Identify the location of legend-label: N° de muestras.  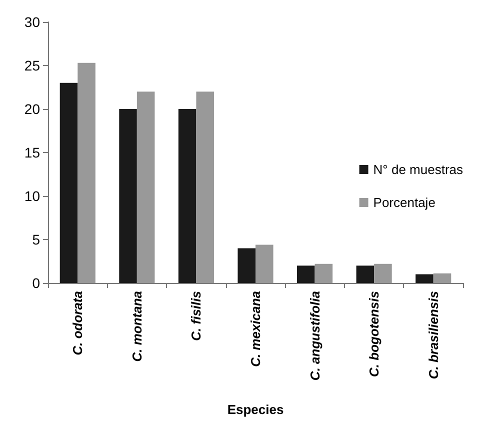
(418, 169).